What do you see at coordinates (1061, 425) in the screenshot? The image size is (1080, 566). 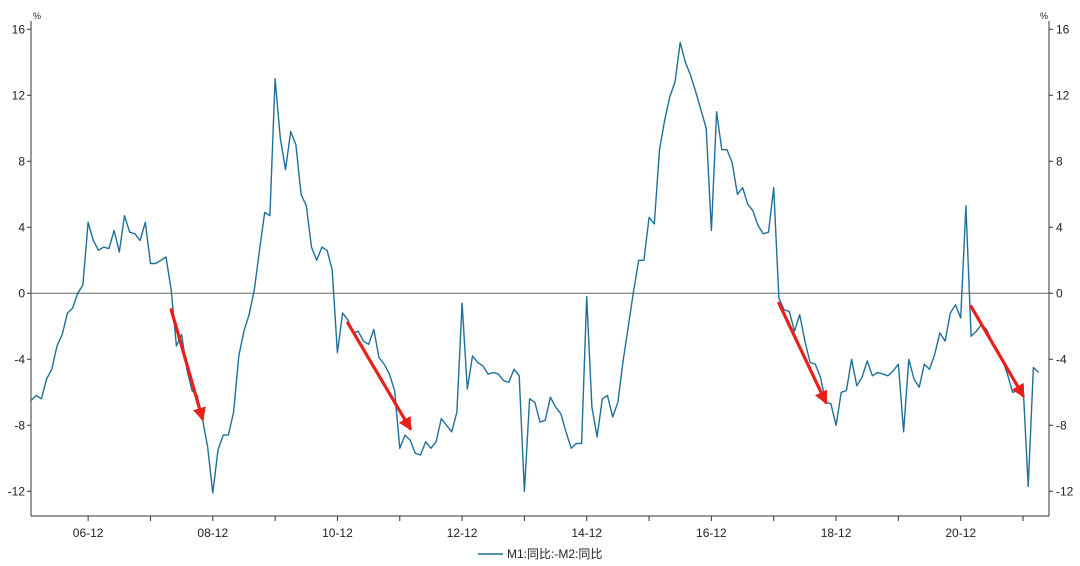 I see `y-tick-label-right: -8` at bounding box center [1061, 425].